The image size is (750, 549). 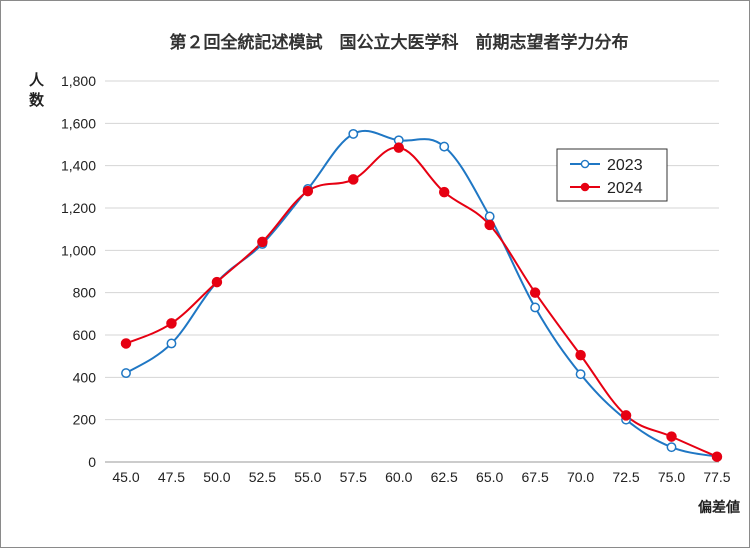 What do you see at coordinates (78, 81) in the screenshot?
I see `y-tick-label: 1,800` at bounding box center [78, 81].